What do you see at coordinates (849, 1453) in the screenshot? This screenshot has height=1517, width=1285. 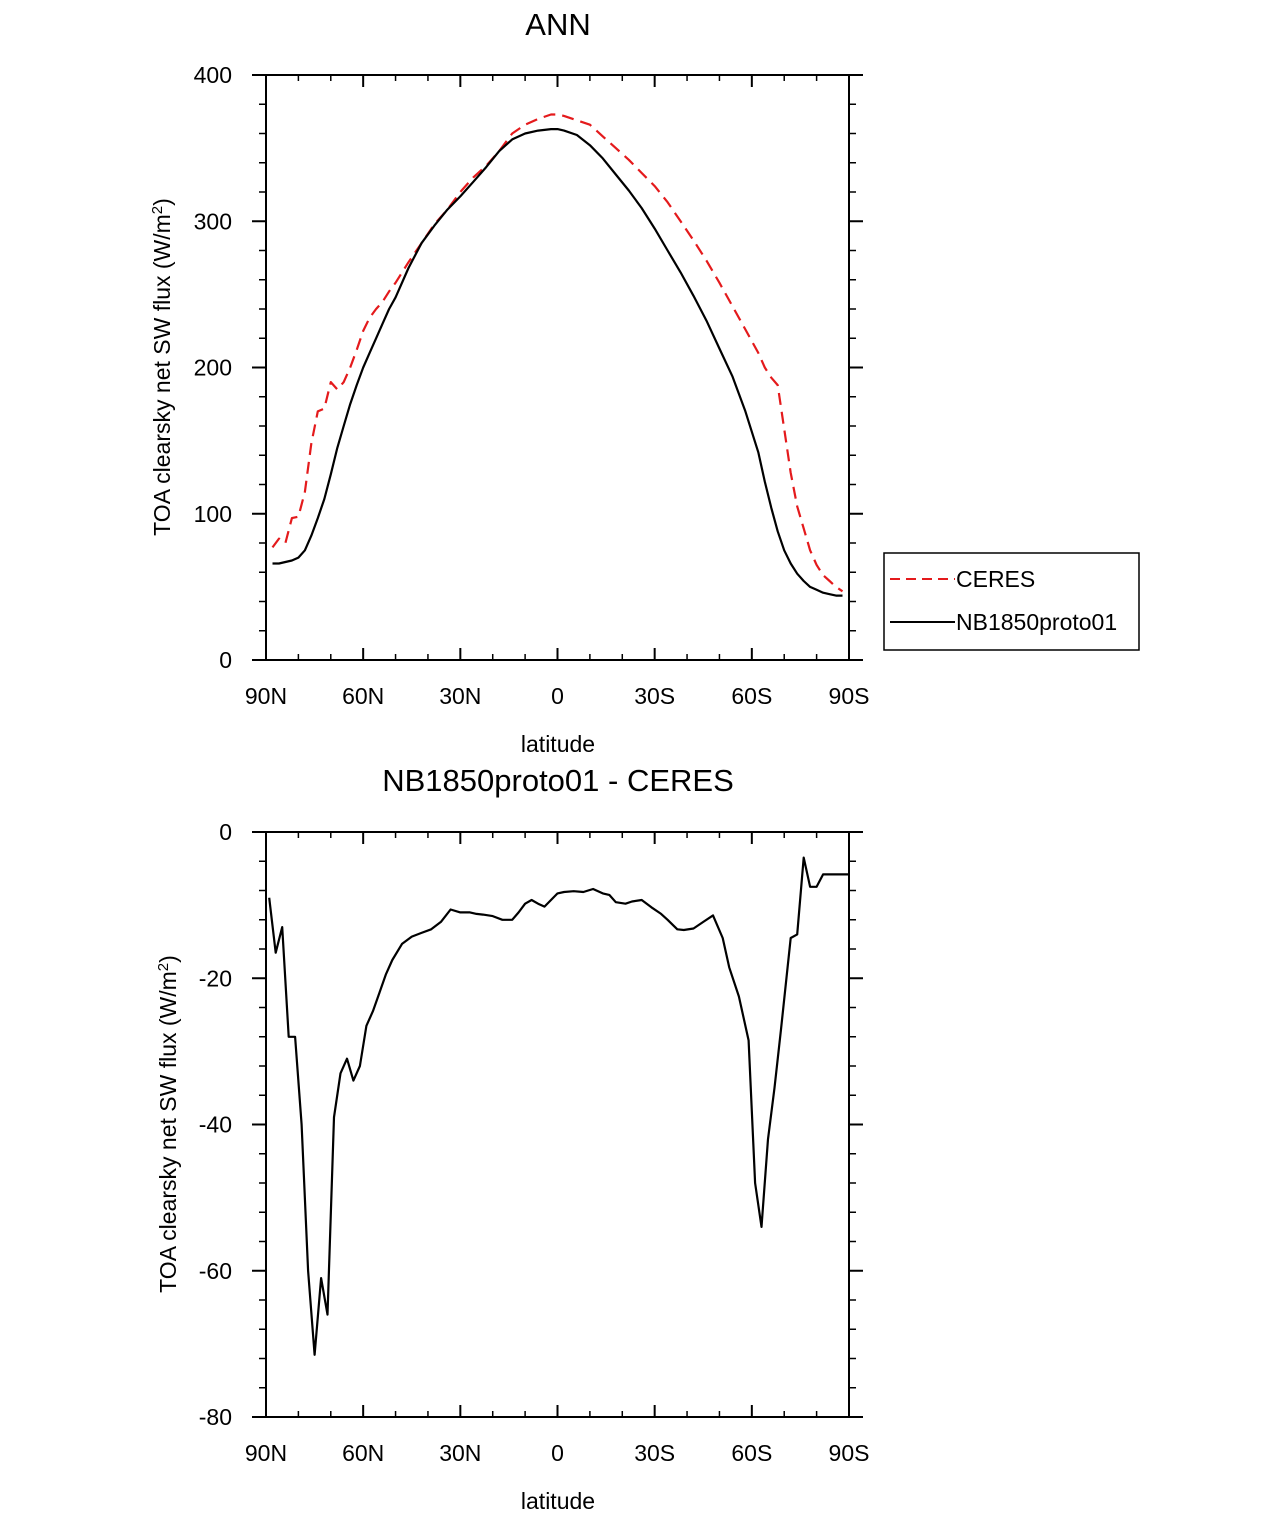 I see `bottom-x-tick-label: 90S` at bounding box center [849, 1453].